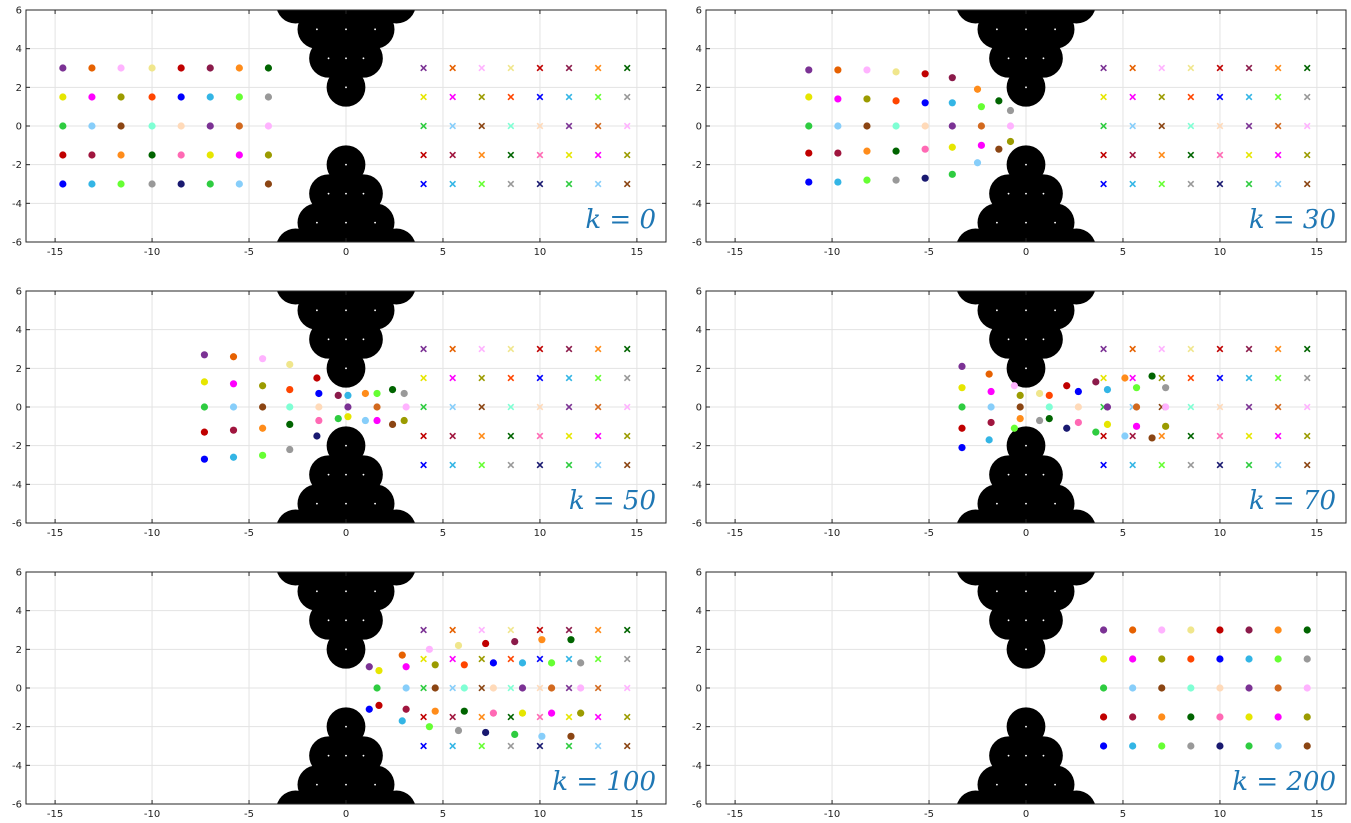 This screenshot has height=823, width=1351. Describe the element at coordinates (637, 814) in the screenshot. I see `x-tick-label: 15` at that location.